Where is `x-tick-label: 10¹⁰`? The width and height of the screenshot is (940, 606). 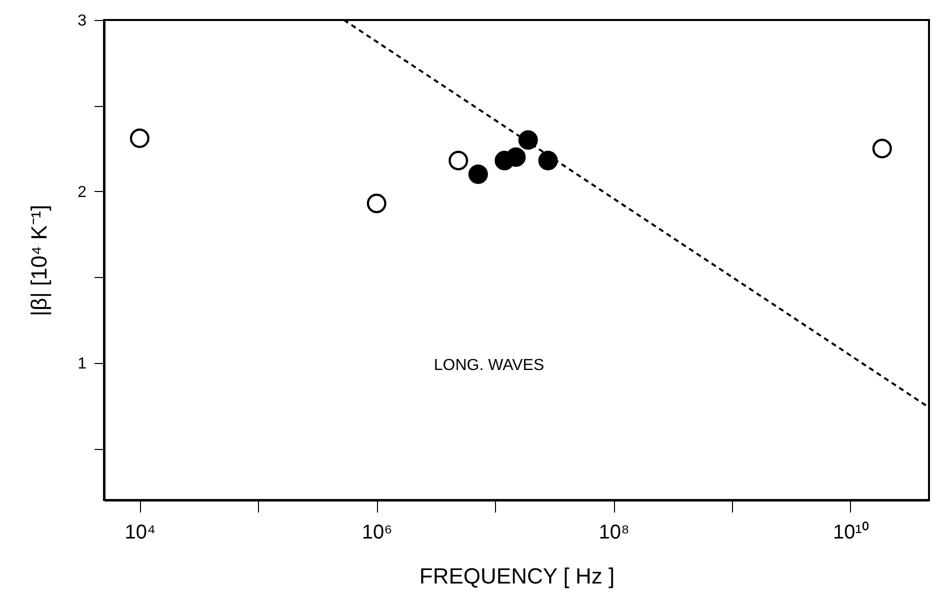 x-tick-label: 10¹⁰ is located at coordinates (851, 532).